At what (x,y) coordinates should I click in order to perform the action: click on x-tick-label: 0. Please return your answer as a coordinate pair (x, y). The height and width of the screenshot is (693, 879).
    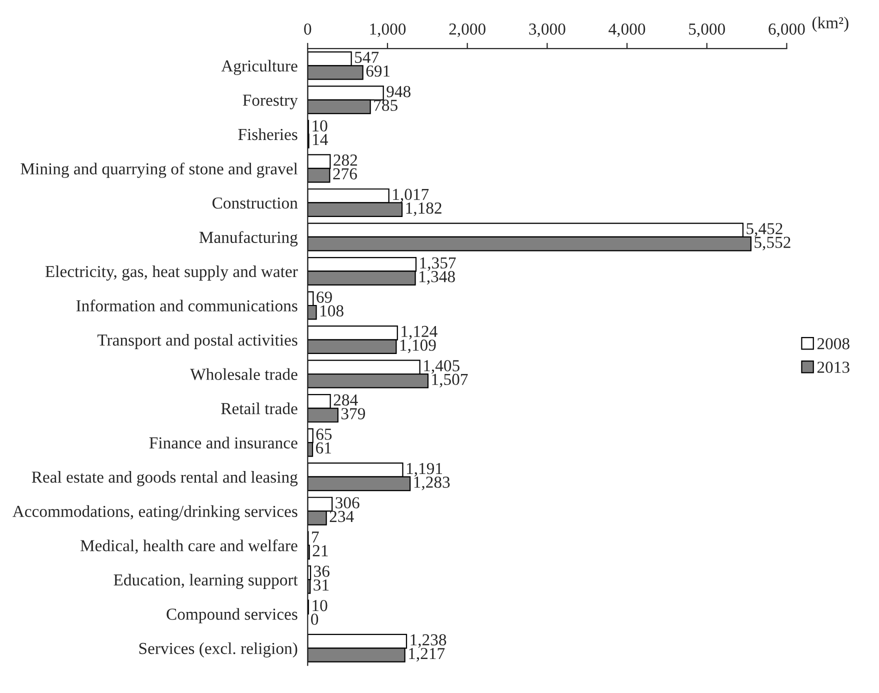
    Looking at the image, I should click on (308, 29).